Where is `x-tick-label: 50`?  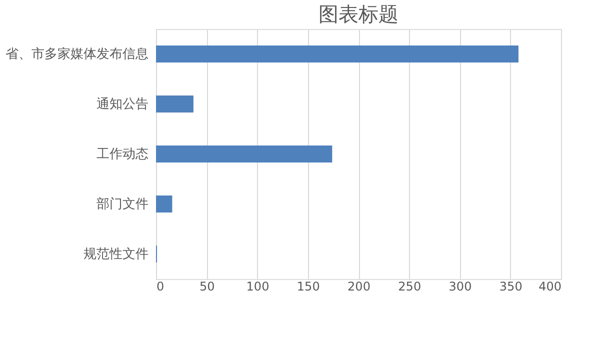 x-tick-label: 50 is located at coordinates (207, 287).